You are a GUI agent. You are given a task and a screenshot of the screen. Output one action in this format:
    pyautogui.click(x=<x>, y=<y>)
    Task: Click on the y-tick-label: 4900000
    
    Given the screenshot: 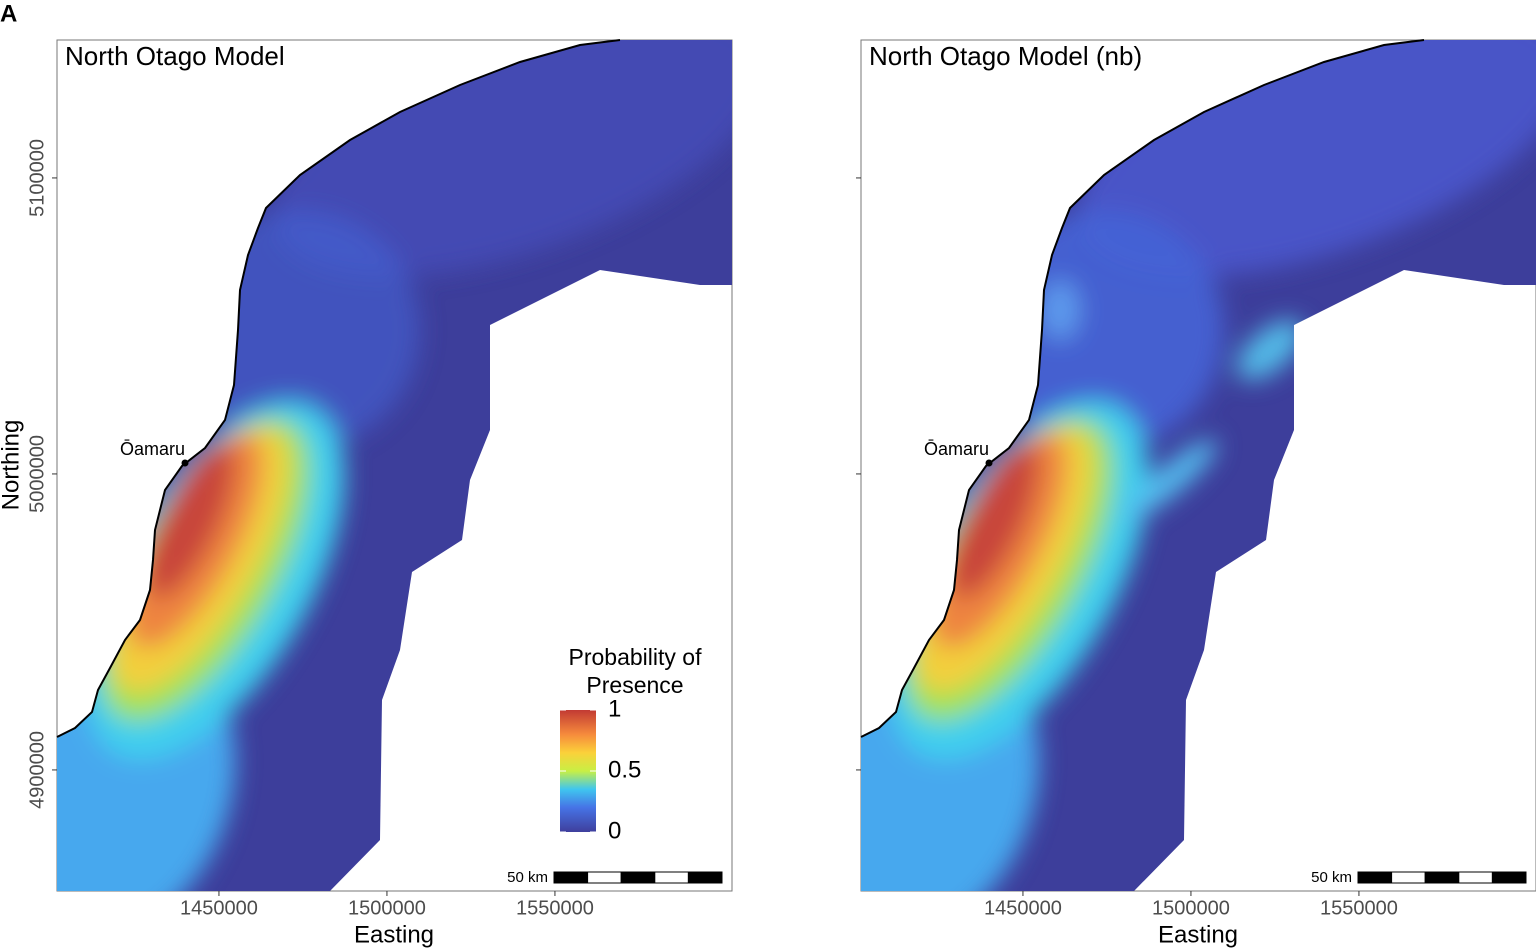 What is the action you would take?
    pyautogui.click(x=37, y=770)
    